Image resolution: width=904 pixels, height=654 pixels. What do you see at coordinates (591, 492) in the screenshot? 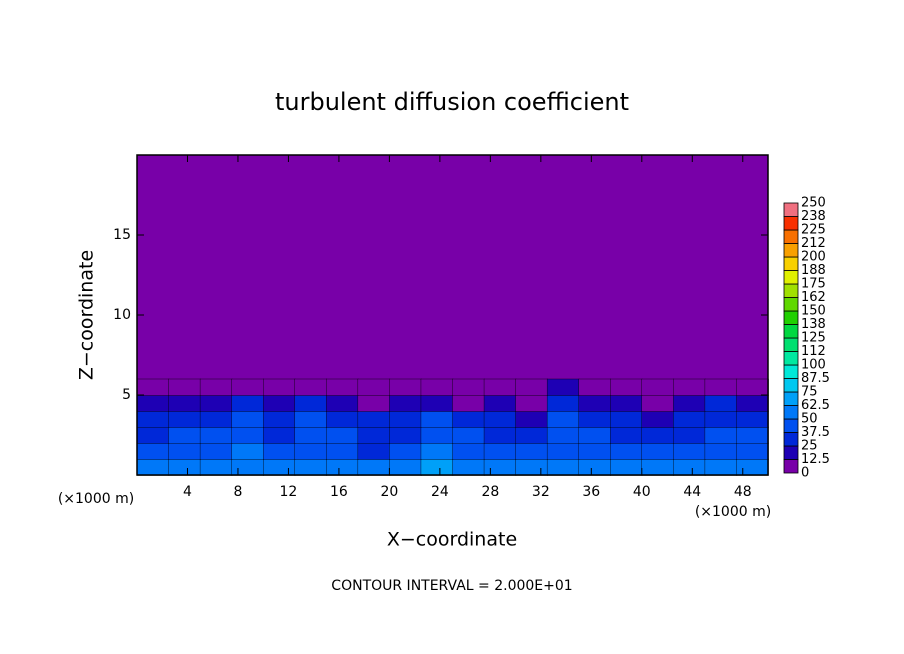
I see `x-tick-label: 36` at bounding box center [591, 492].